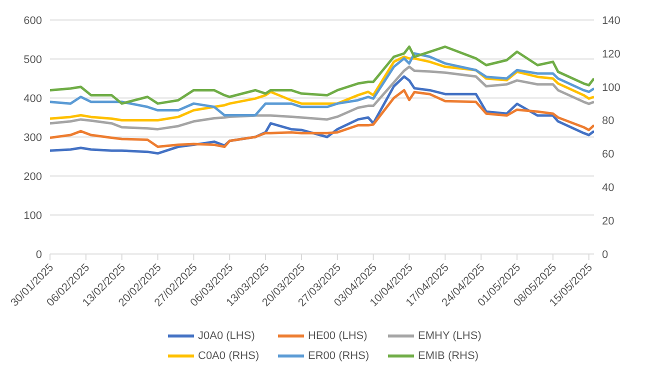 This screenshot has height=374, width=650. Describe the element at coordinates (611, 54) in the screenshot. I see `y2-tick-label: 120` at that location.